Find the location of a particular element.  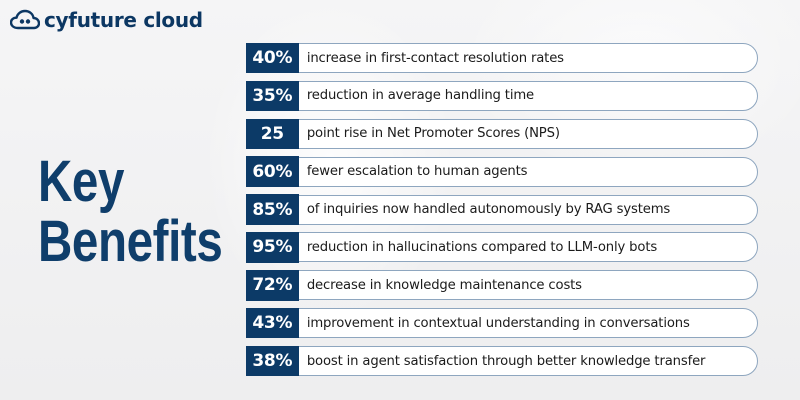

title-line-1: Key is located at coordinates (81, 181).